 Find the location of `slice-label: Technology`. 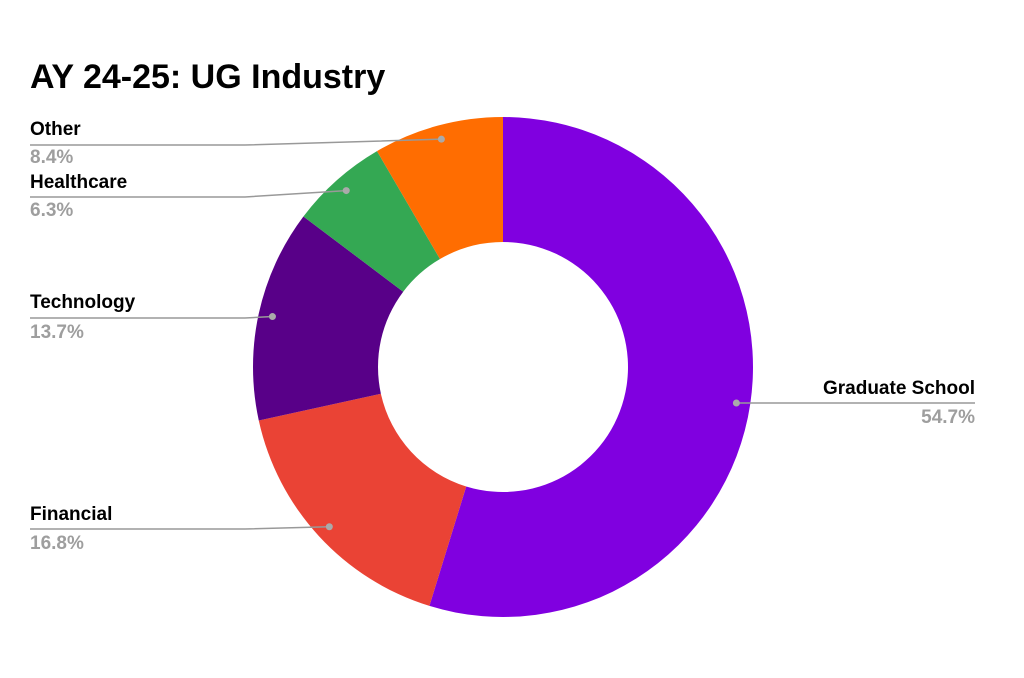

slice-label: Technology is located at coordinates (83, 302).